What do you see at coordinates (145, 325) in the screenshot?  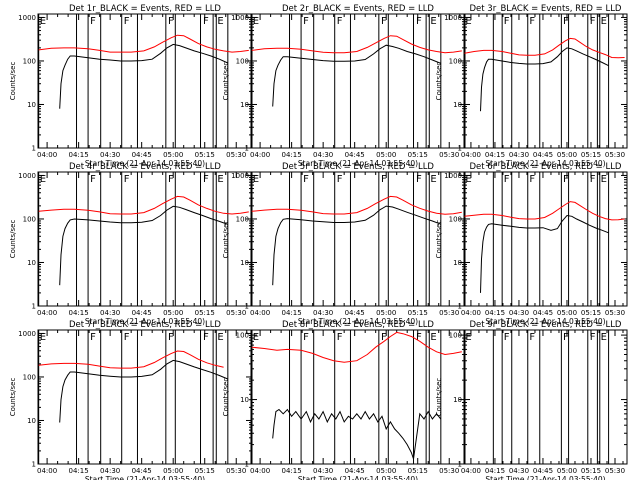 I see `panel-title: Det 7r_BLACK = Events, RED = LLD` at bounding box center [145, 325].